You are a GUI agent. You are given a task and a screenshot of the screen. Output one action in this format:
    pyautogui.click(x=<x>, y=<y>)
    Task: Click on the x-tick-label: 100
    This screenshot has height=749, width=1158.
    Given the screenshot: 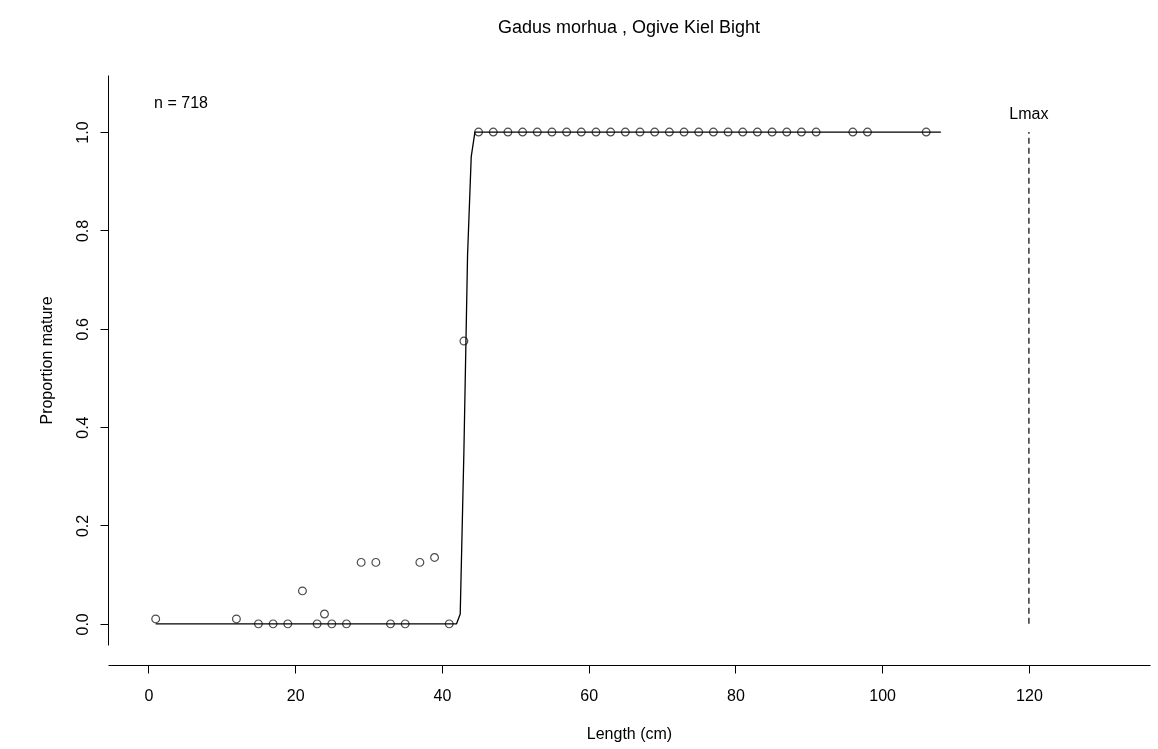 What is the action you would take?
    pyautogui.click(x=883, y=695)
    